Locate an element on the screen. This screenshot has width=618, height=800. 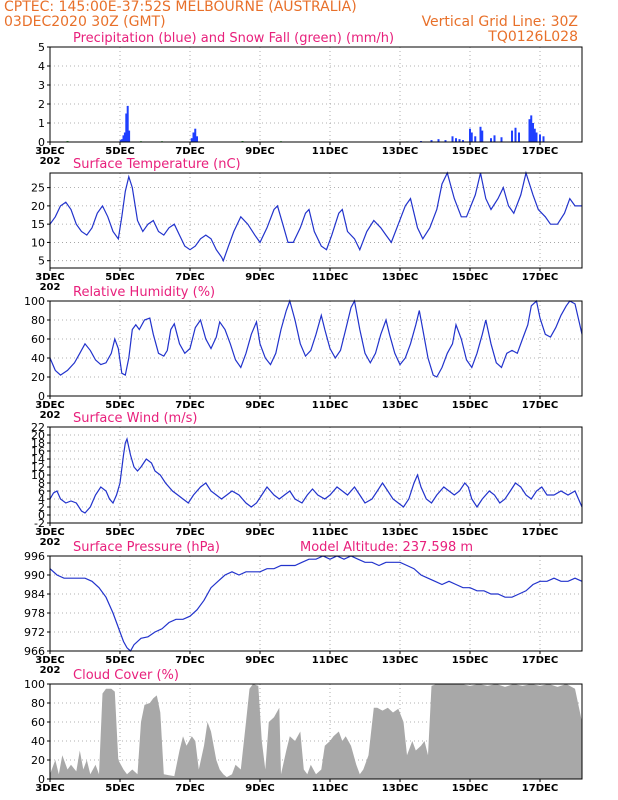
ytick-label: 978 is located at coordinates (34, 613).